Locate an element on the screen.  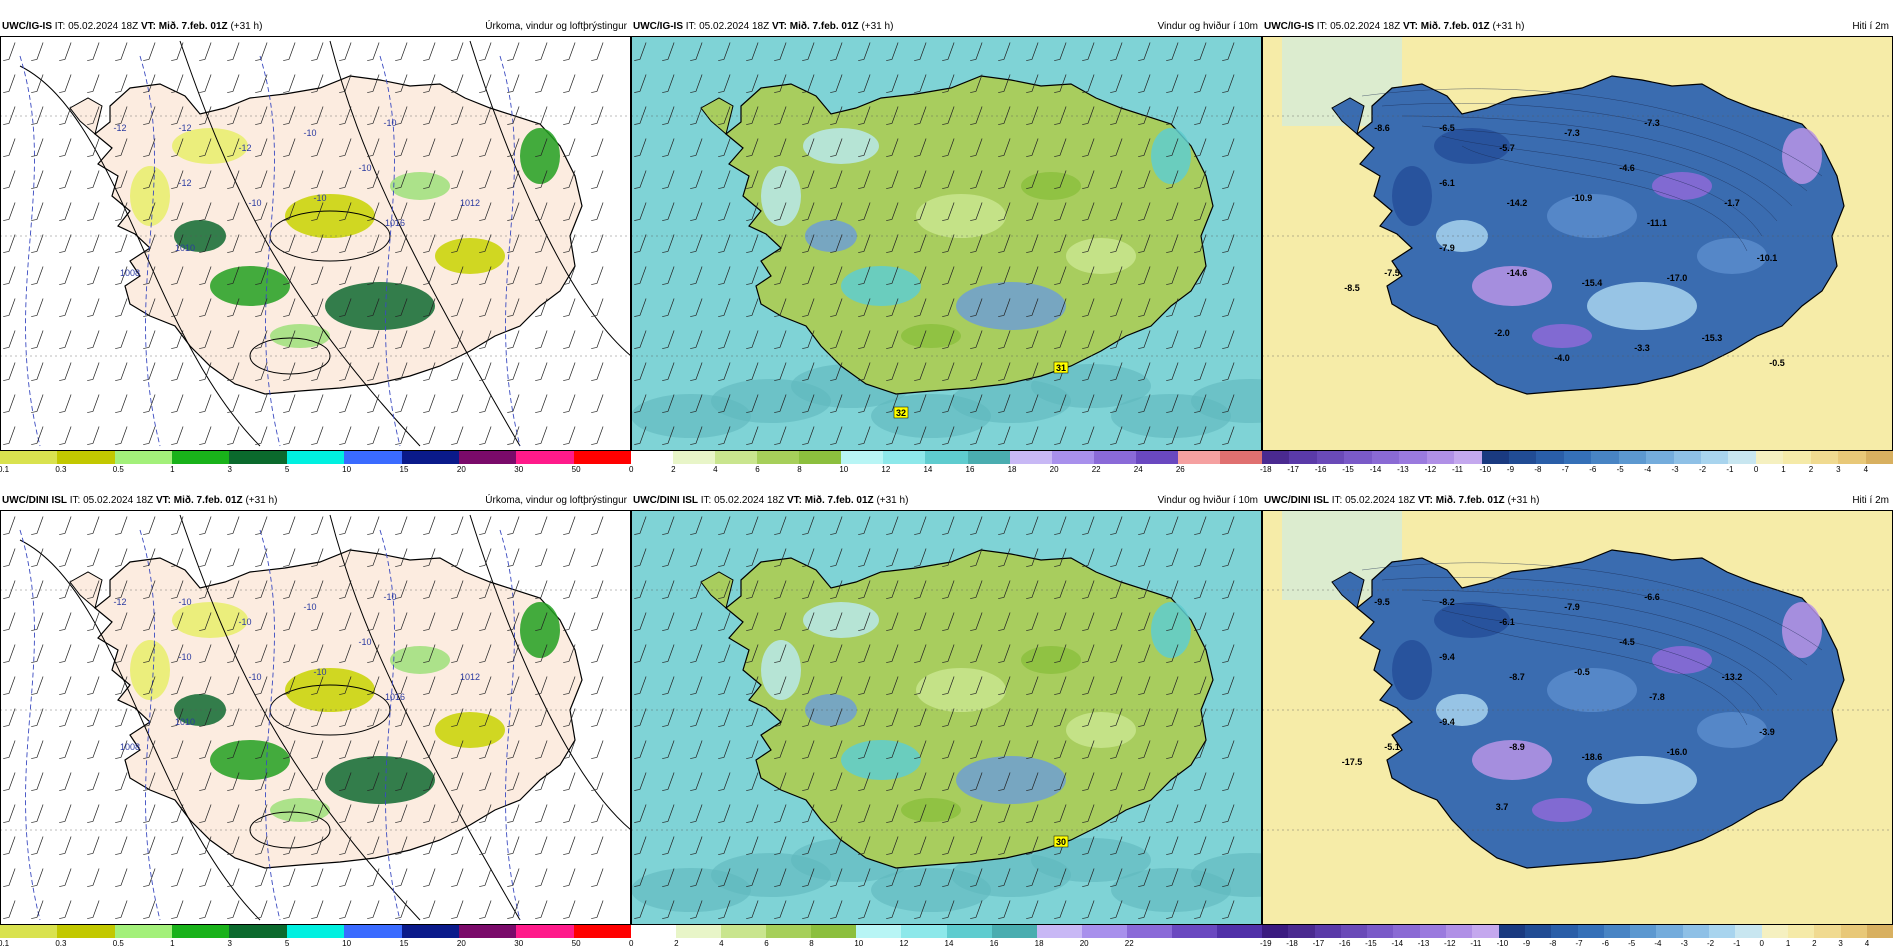
temperature-contour is located at coordinates (390, 251).